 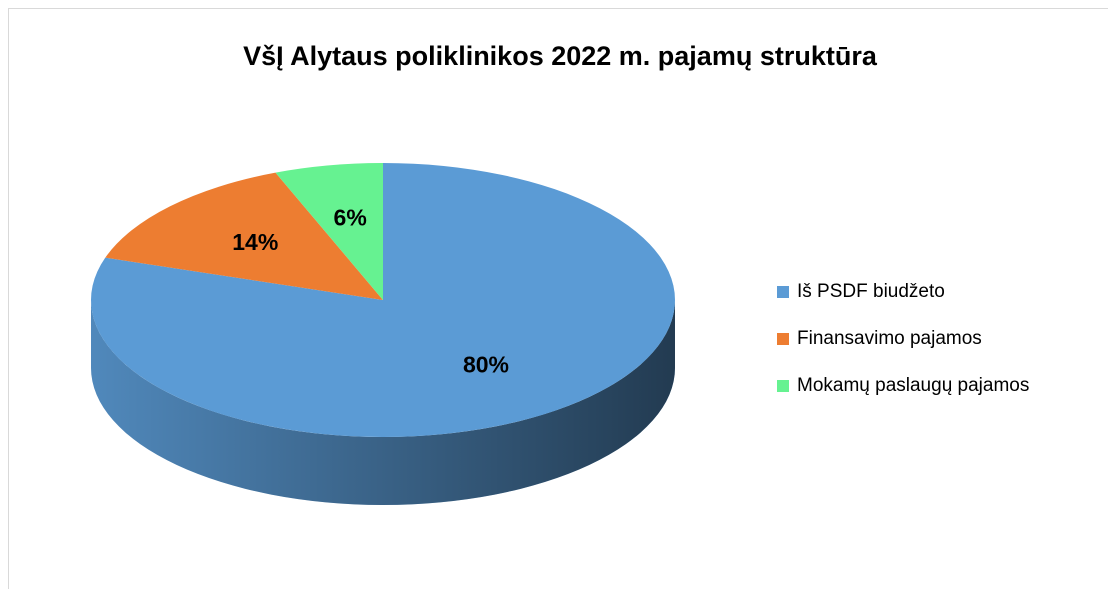 What do you see at coordinates (255, 242) in the screenshot?
I see `data-label: 14%` at bounding box center [255, 242].